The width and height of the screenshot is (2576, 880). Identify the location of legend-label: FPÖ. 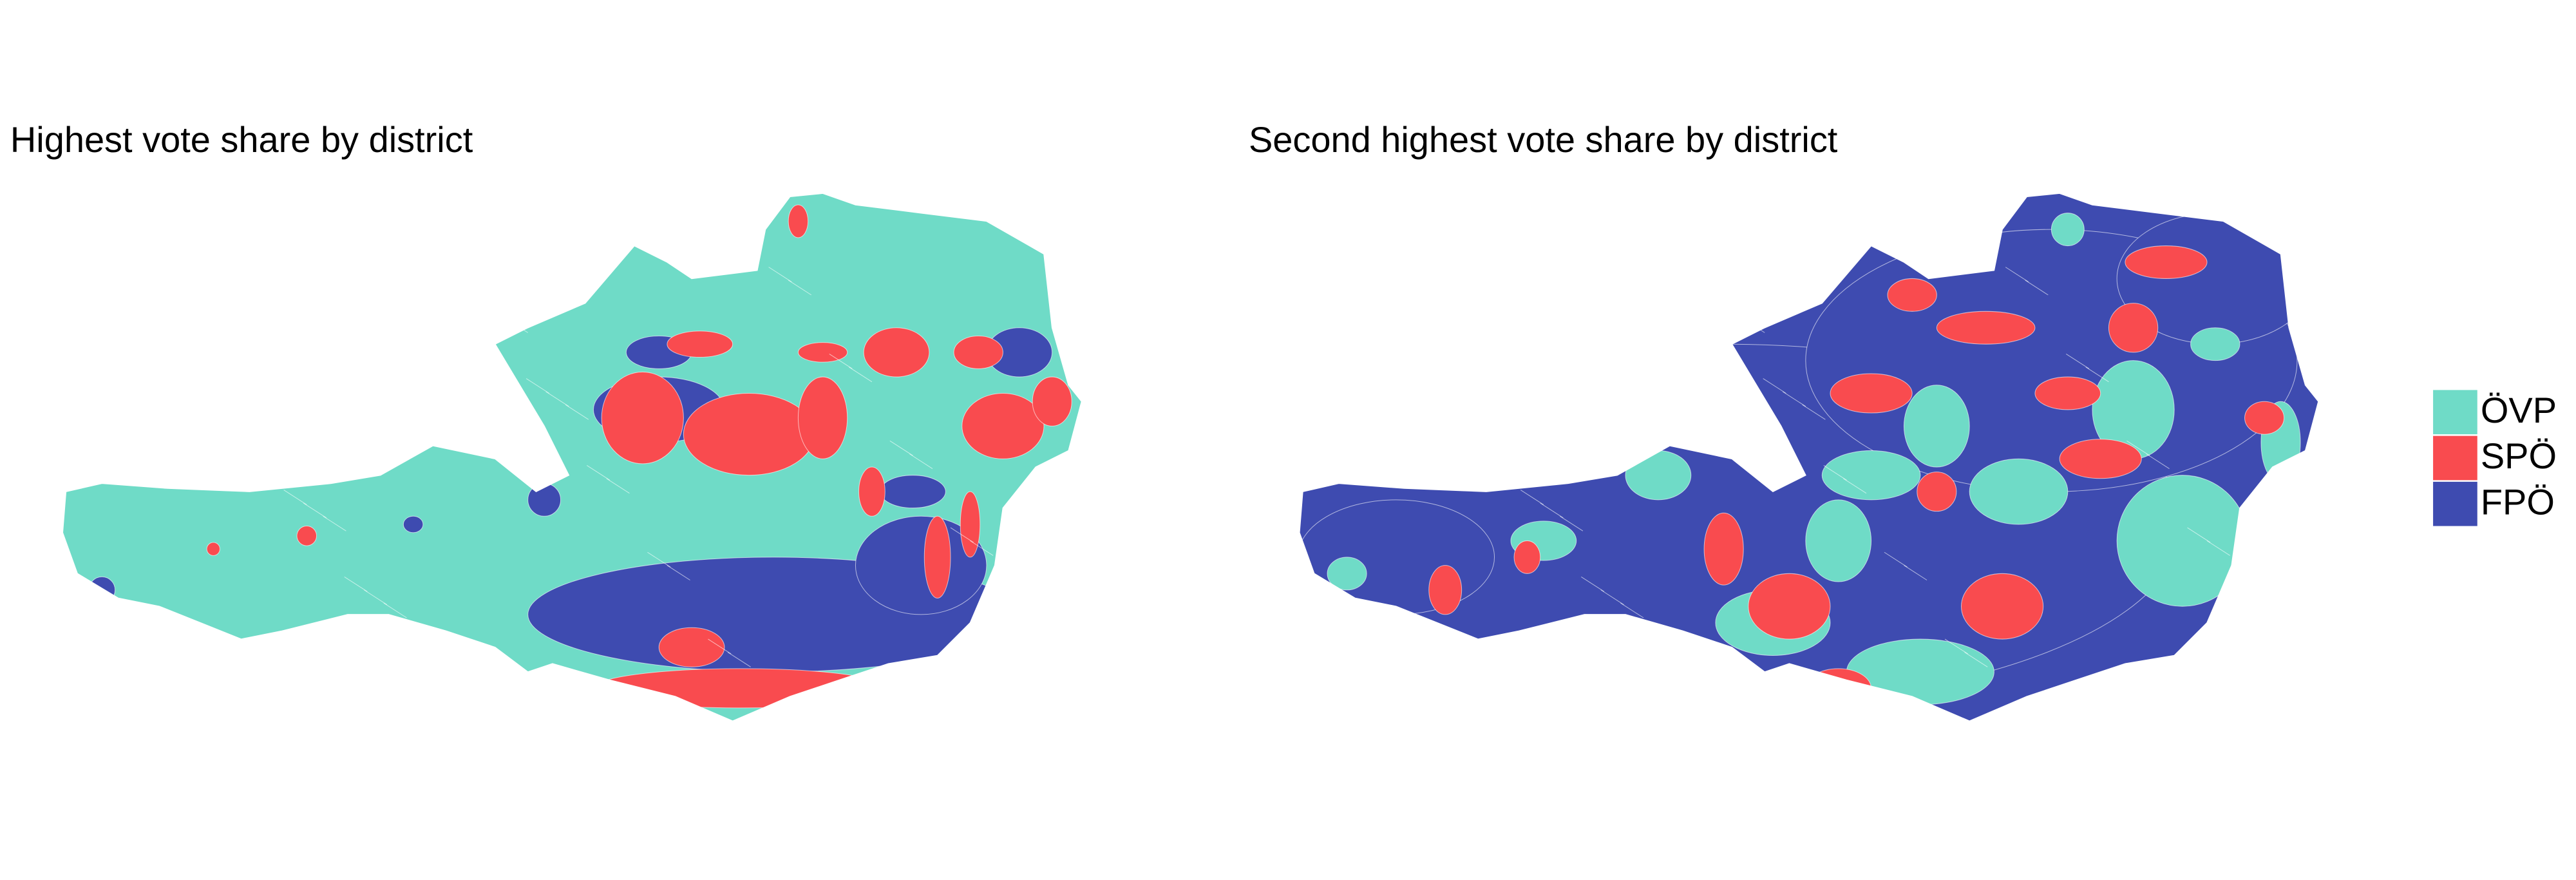
(2518, 501).